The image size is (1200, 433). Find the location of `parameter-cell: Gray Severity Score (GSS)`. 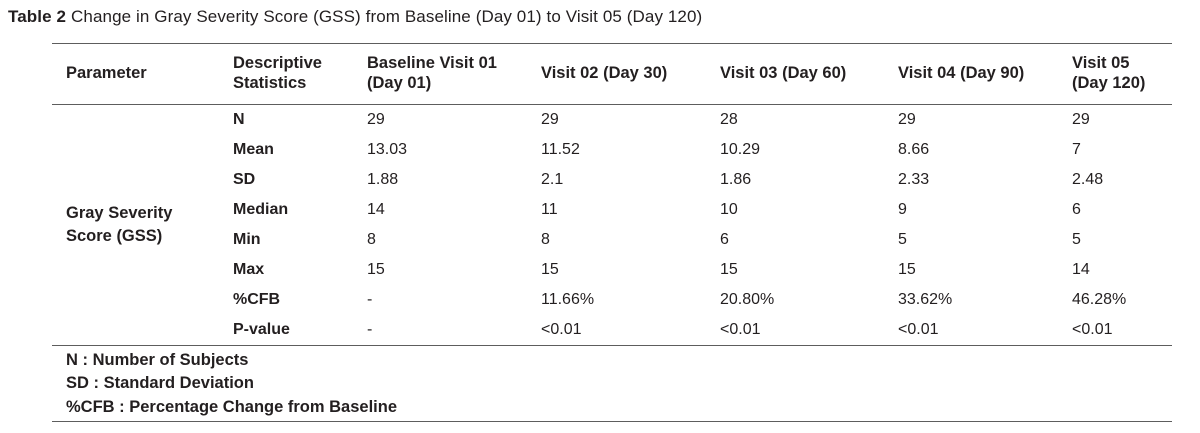

parameter-cell: Gray Severity Score (GSS) is located at coordinates (119, 224).